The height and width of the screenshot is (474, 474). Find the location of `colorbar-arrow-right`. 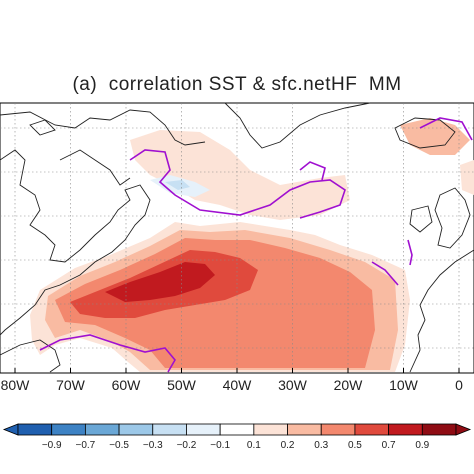

colorbar-arrow-right is located at coordinates (463, 429).